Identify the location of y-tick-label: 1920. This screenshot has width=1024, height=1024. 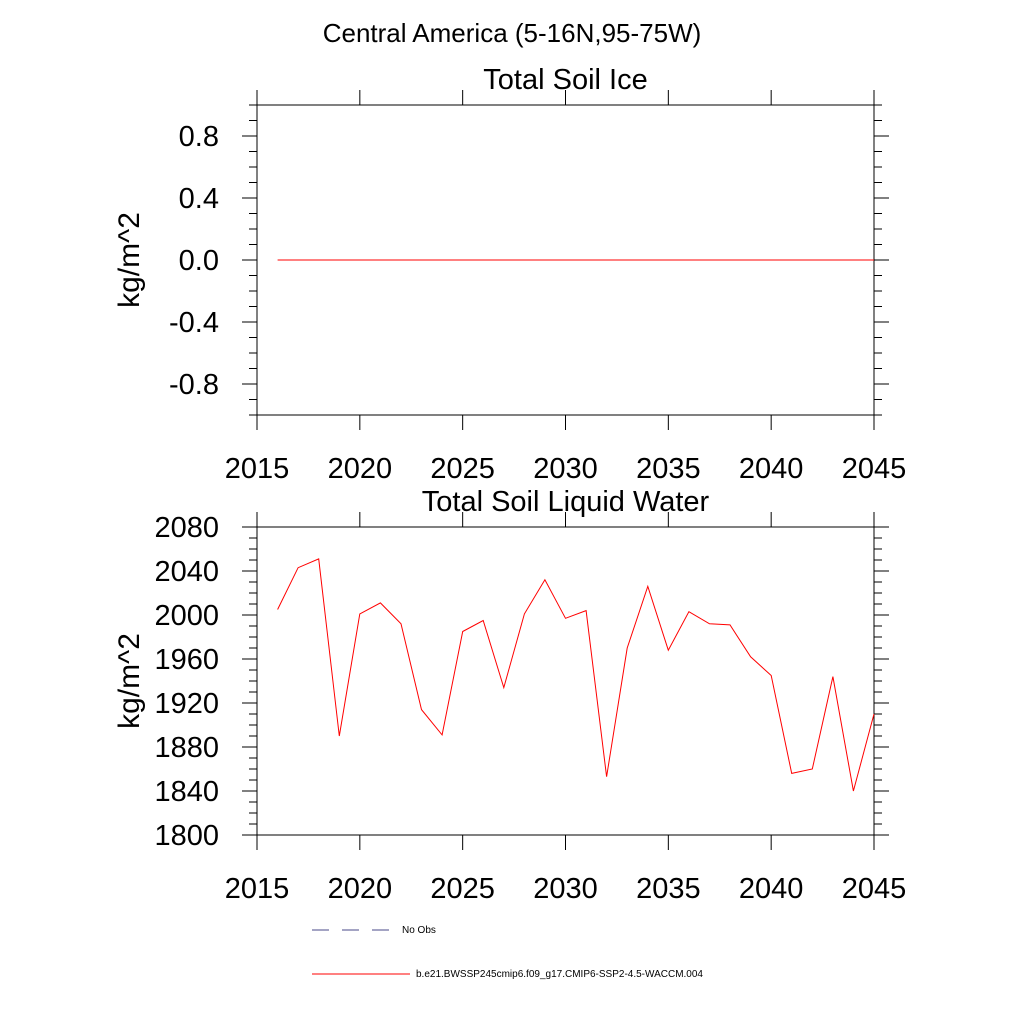
(186, 704).